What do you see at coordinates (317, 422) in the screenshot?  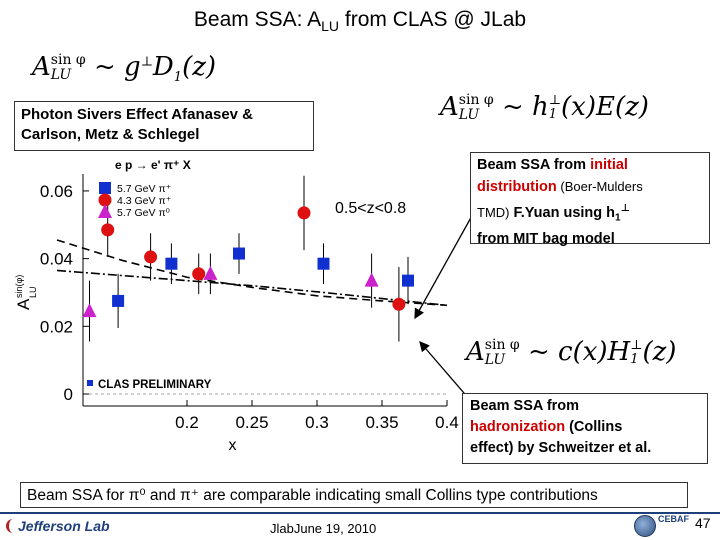 I see `x-tick-label: 0.3` at bounding box center [317, 422].